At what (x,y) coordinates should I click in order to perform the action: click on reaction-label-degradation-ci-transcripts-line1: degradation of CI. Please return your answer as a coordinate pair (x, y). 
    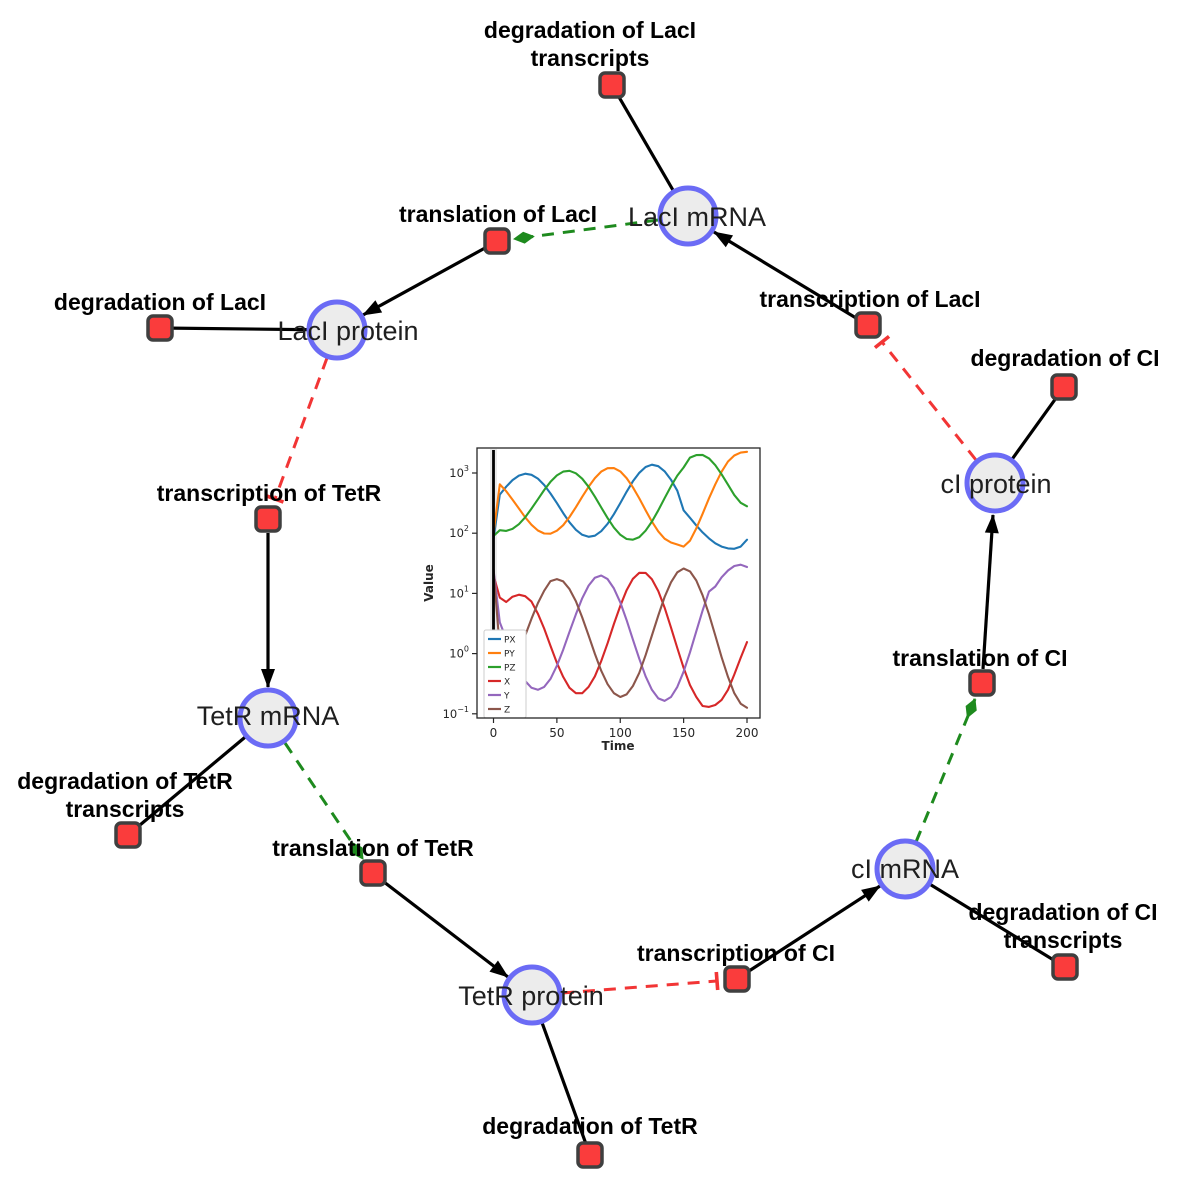
    Looking at the image, I should click on (1062, 912).